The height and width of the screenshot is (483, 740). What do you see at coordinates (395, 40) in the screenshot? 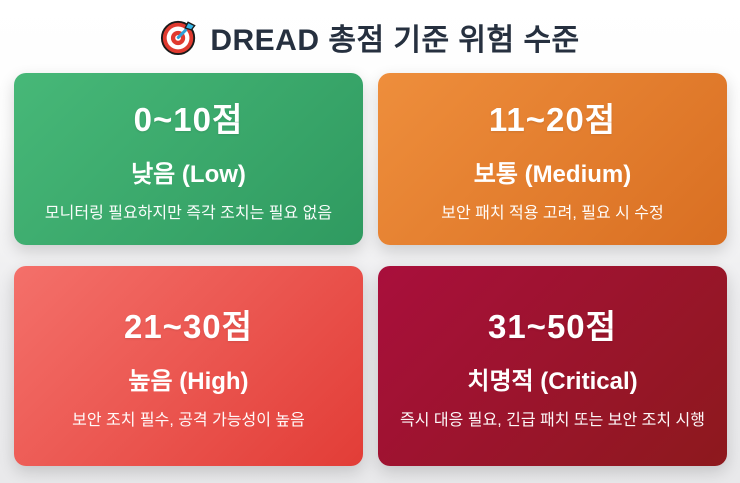
I see `page-title: DREAD 총점 기준 위험 수준` at bounding box center [395, 40].